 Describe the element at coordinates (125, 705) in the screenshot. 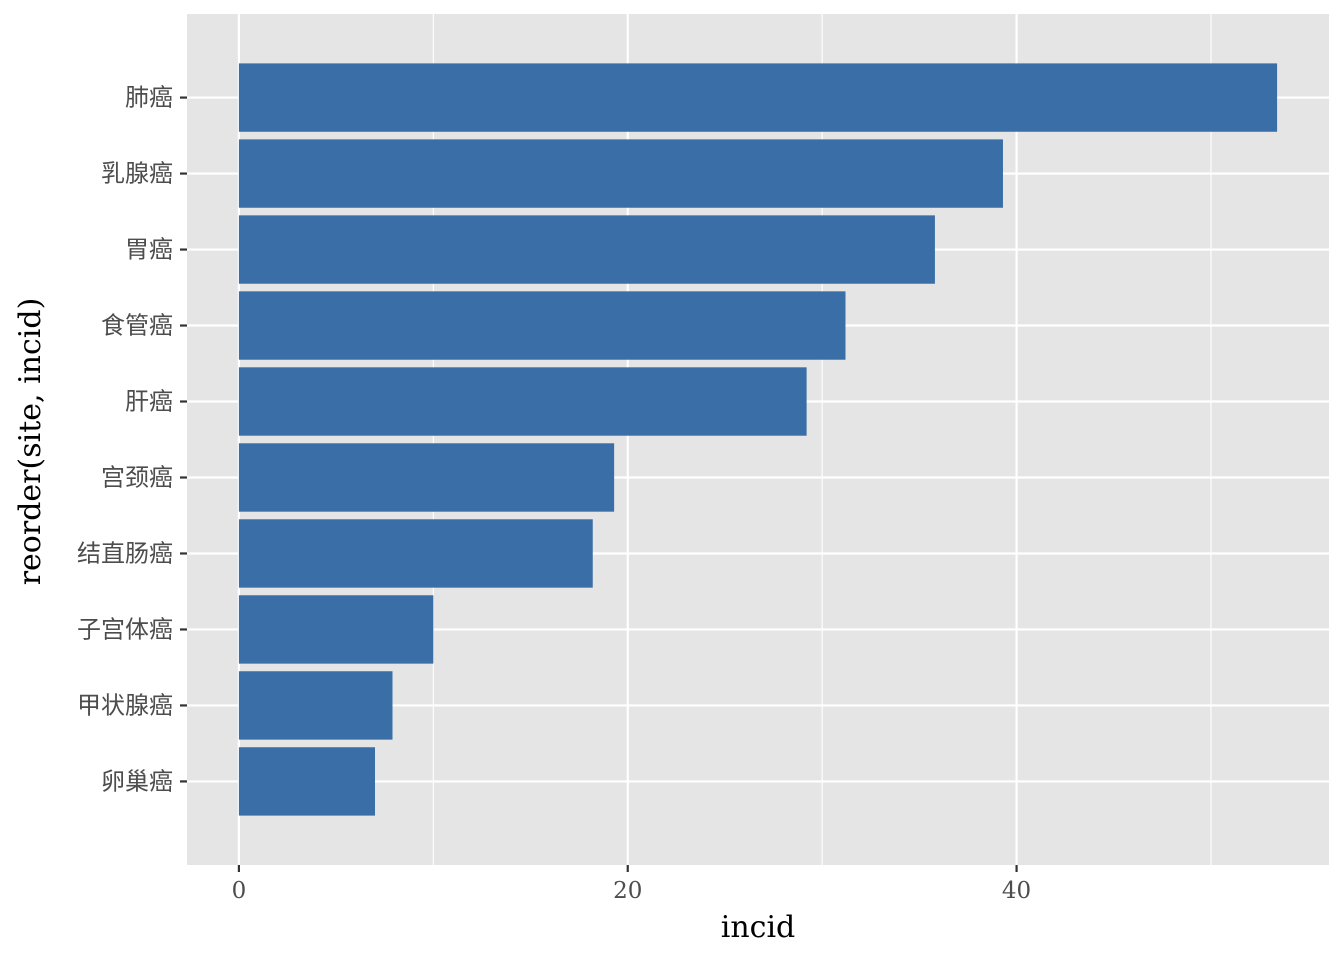

I see `y-tick-label: 甲状腺癌` at that location.